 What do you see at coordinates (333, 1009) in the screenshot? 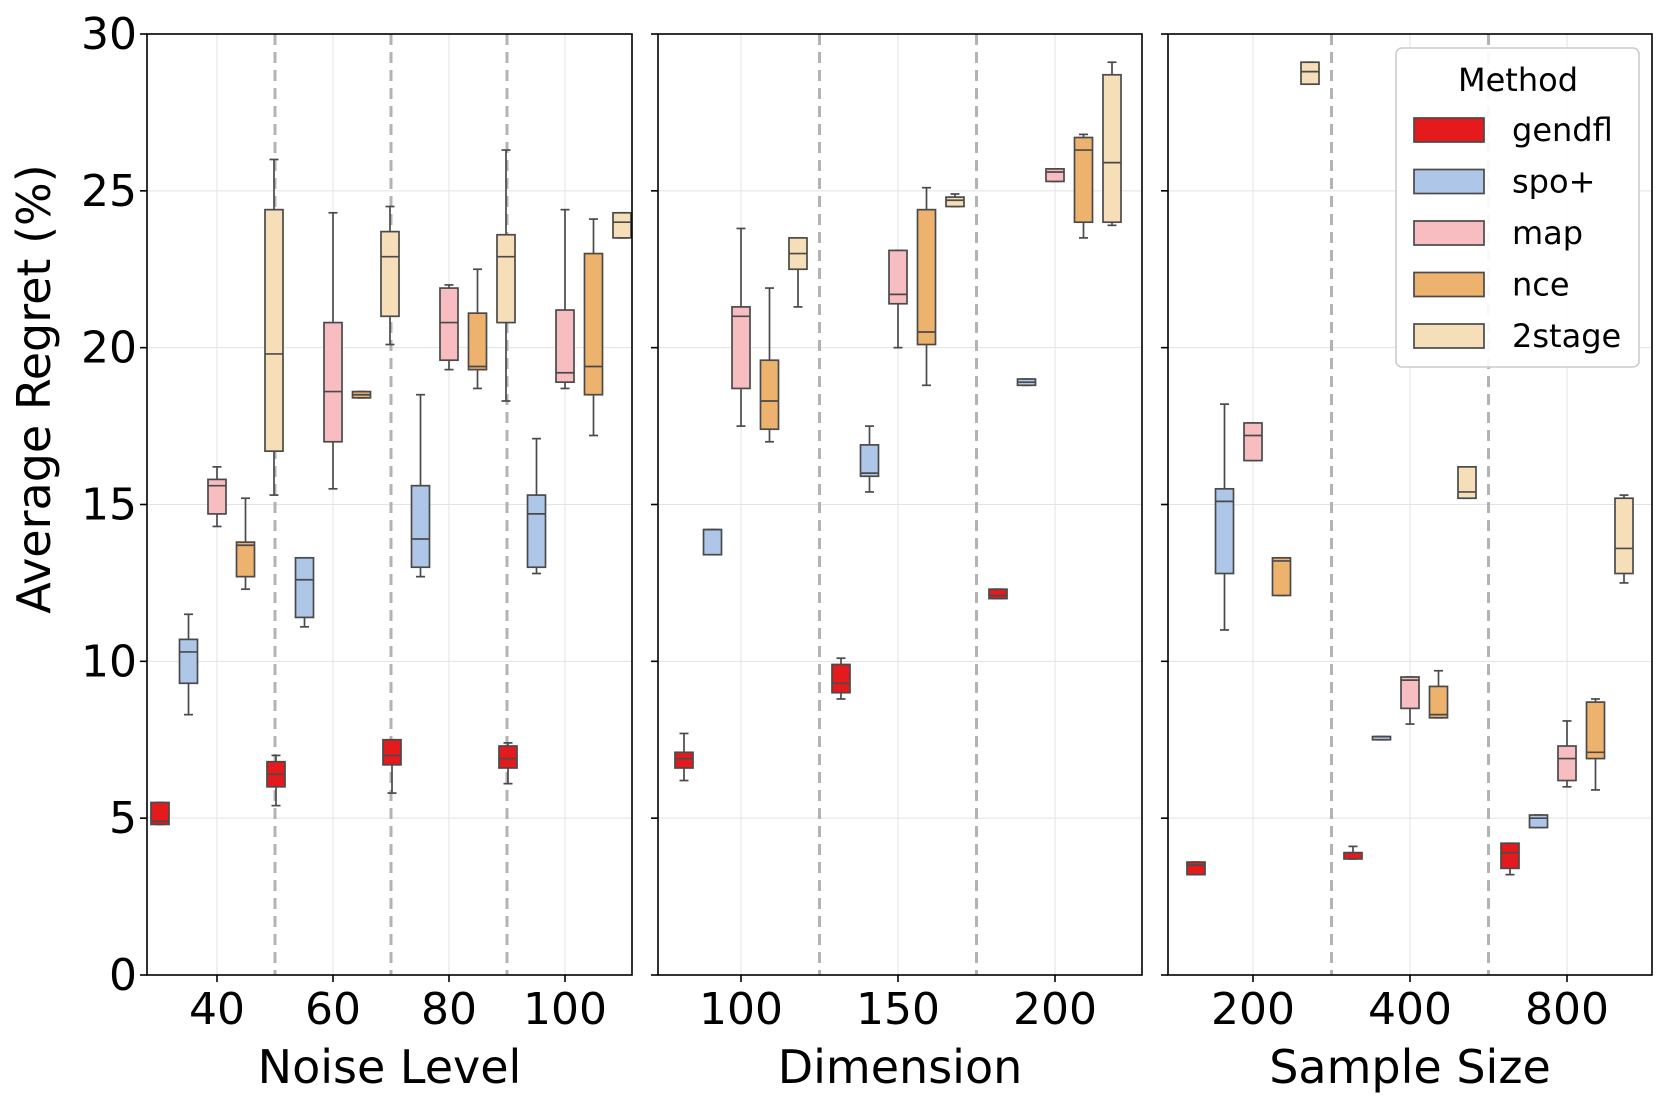
I see `x-tick-label: 60` at bounding box center [333, 1009].